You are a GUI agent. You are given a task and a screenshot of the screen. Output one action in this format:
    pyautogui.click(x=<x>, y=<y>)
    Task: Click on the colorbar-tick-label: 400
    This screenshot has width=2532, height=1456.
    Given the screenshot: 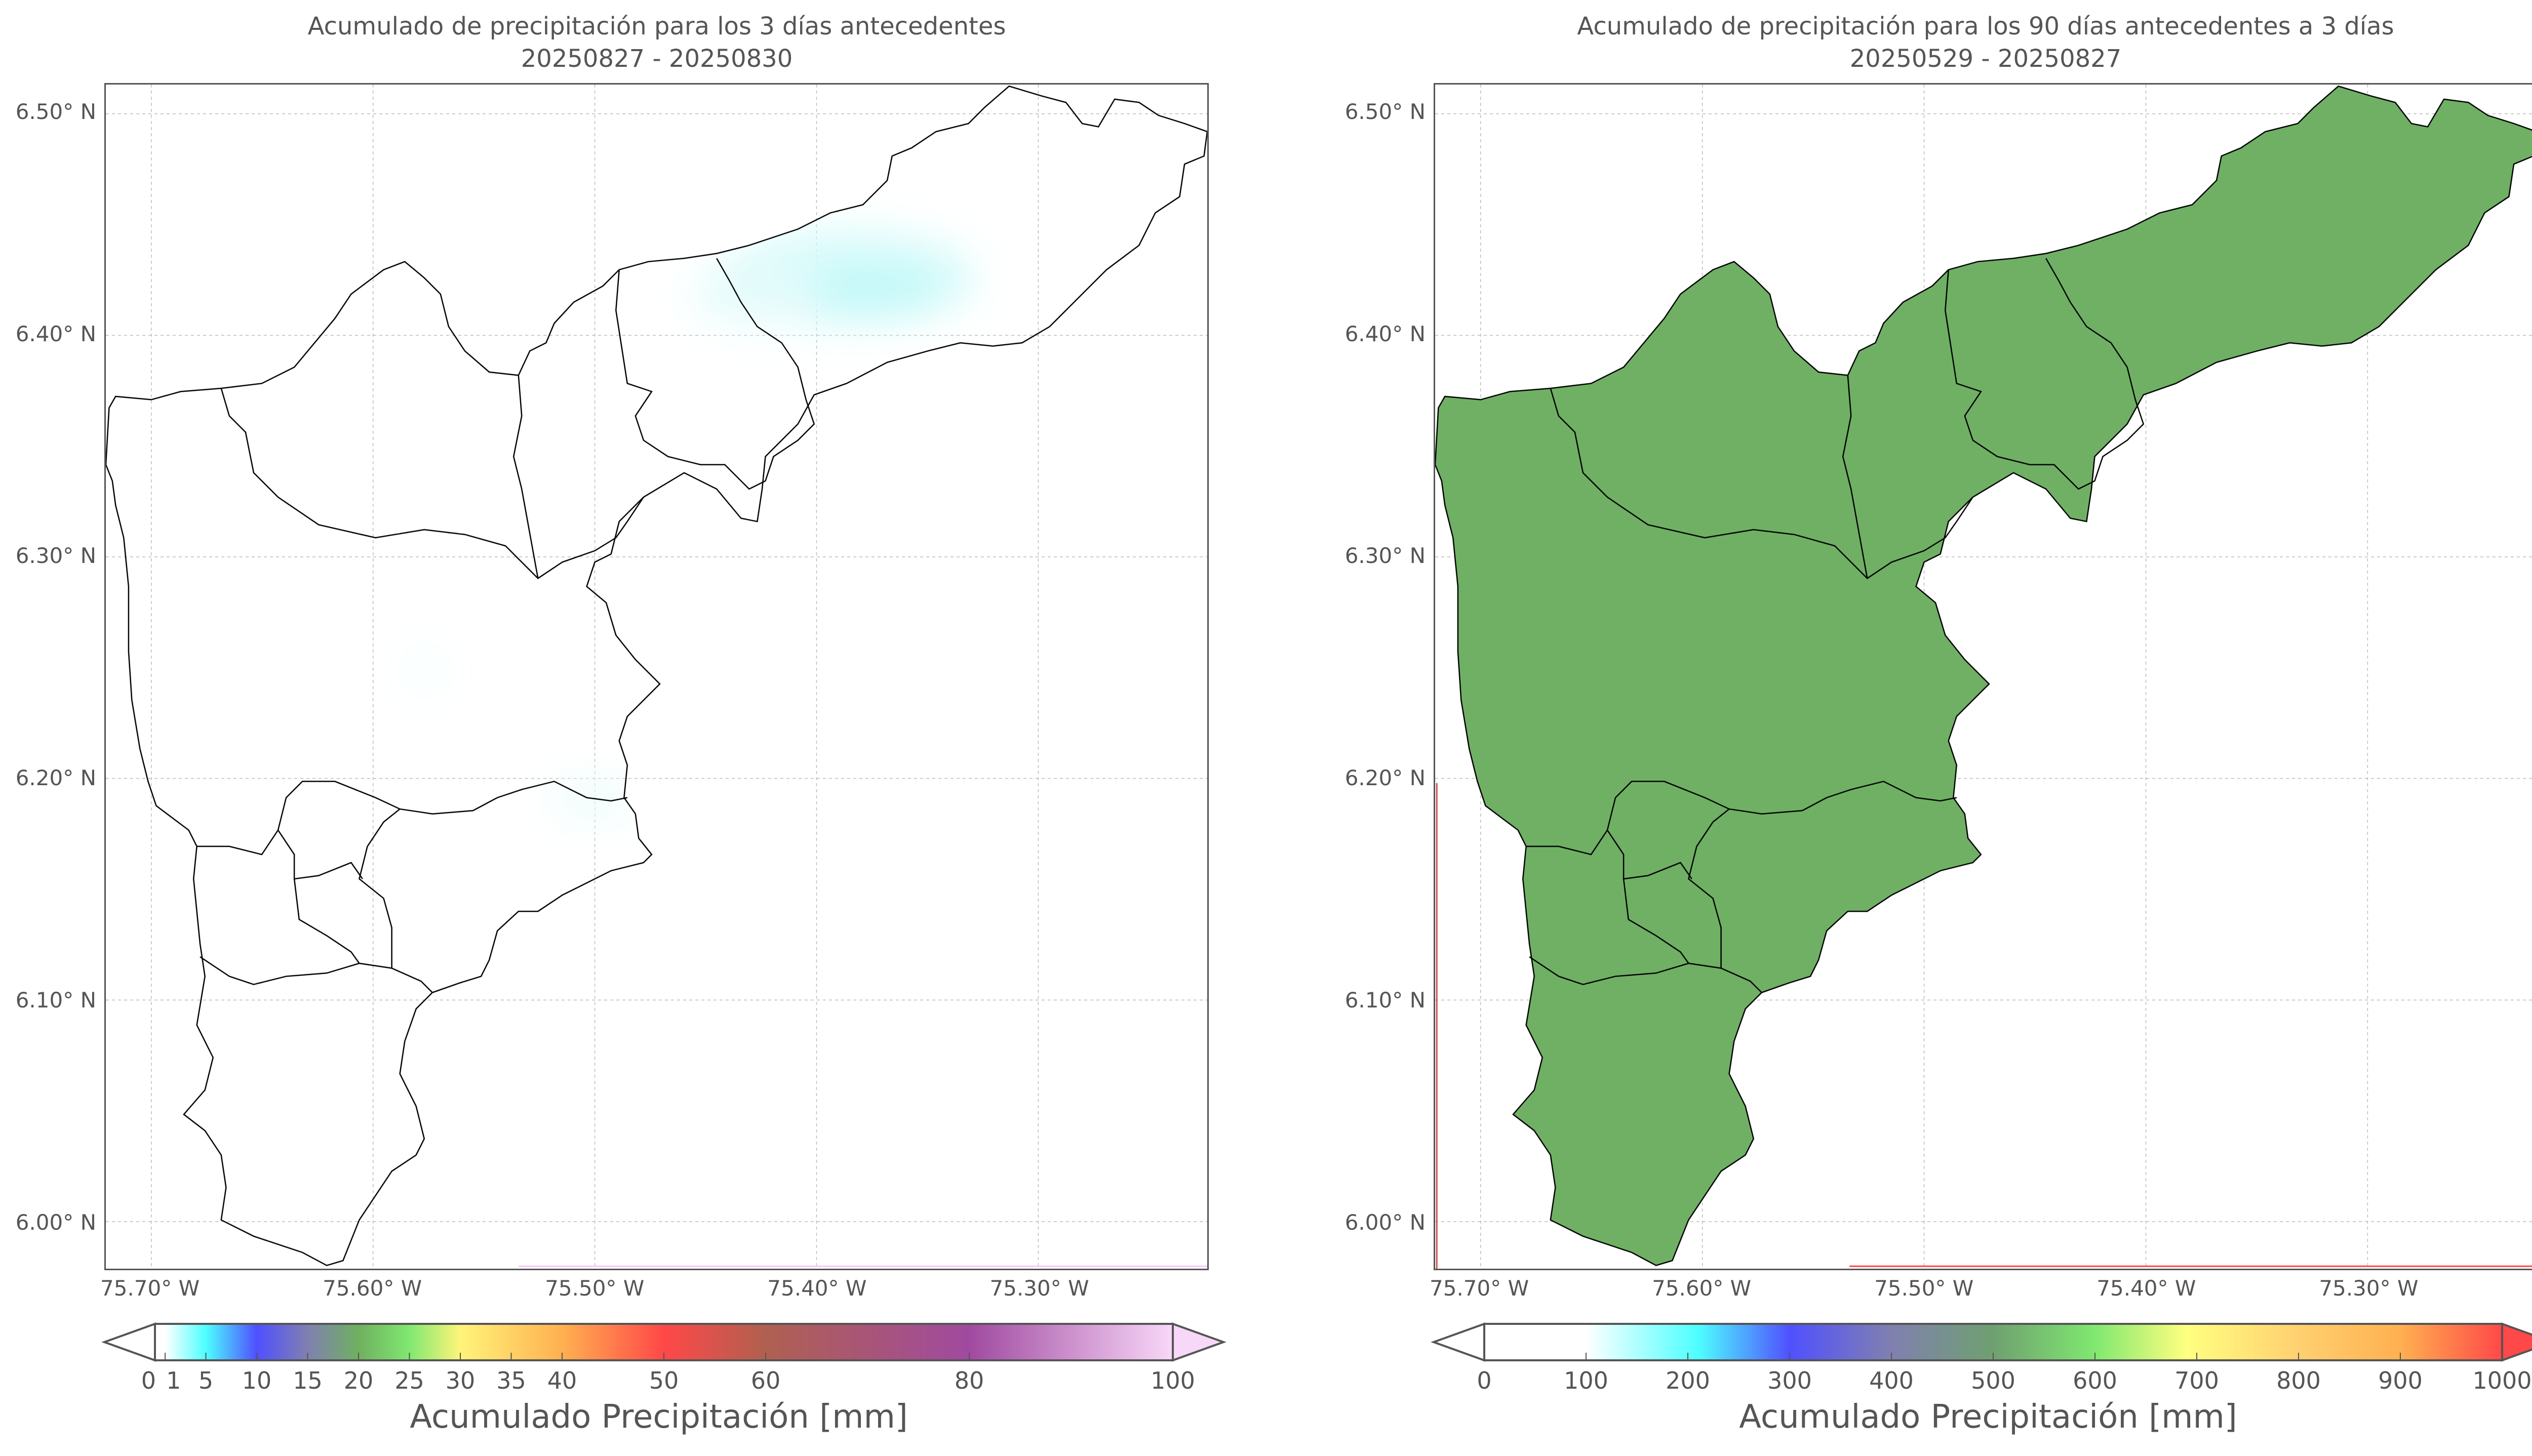 What is the action you would take?
    pyautogui.click(x=1891, y=1380)
    